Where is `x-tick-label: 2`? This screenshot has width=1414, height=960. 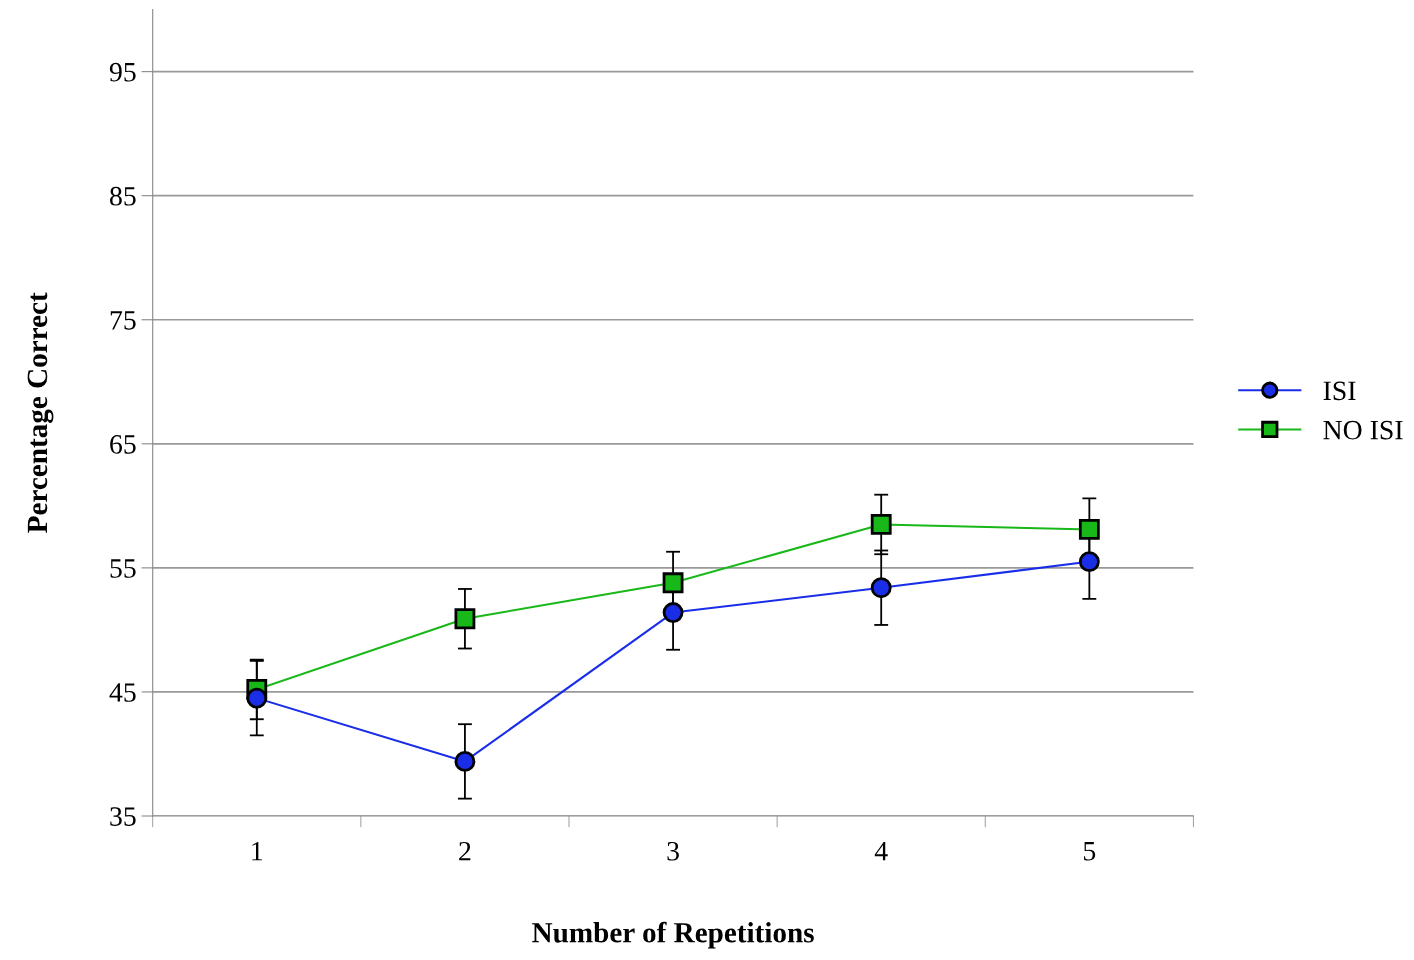
x-tick-label: 2 is located at coordinates (465, 851).